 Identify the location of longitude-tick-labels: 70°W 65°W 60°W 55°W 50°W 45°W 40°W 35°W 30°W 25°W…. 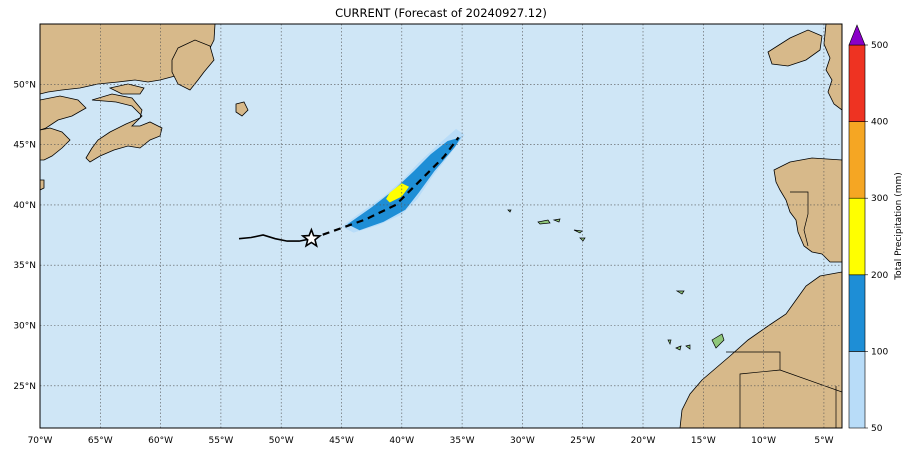
(431, 441).